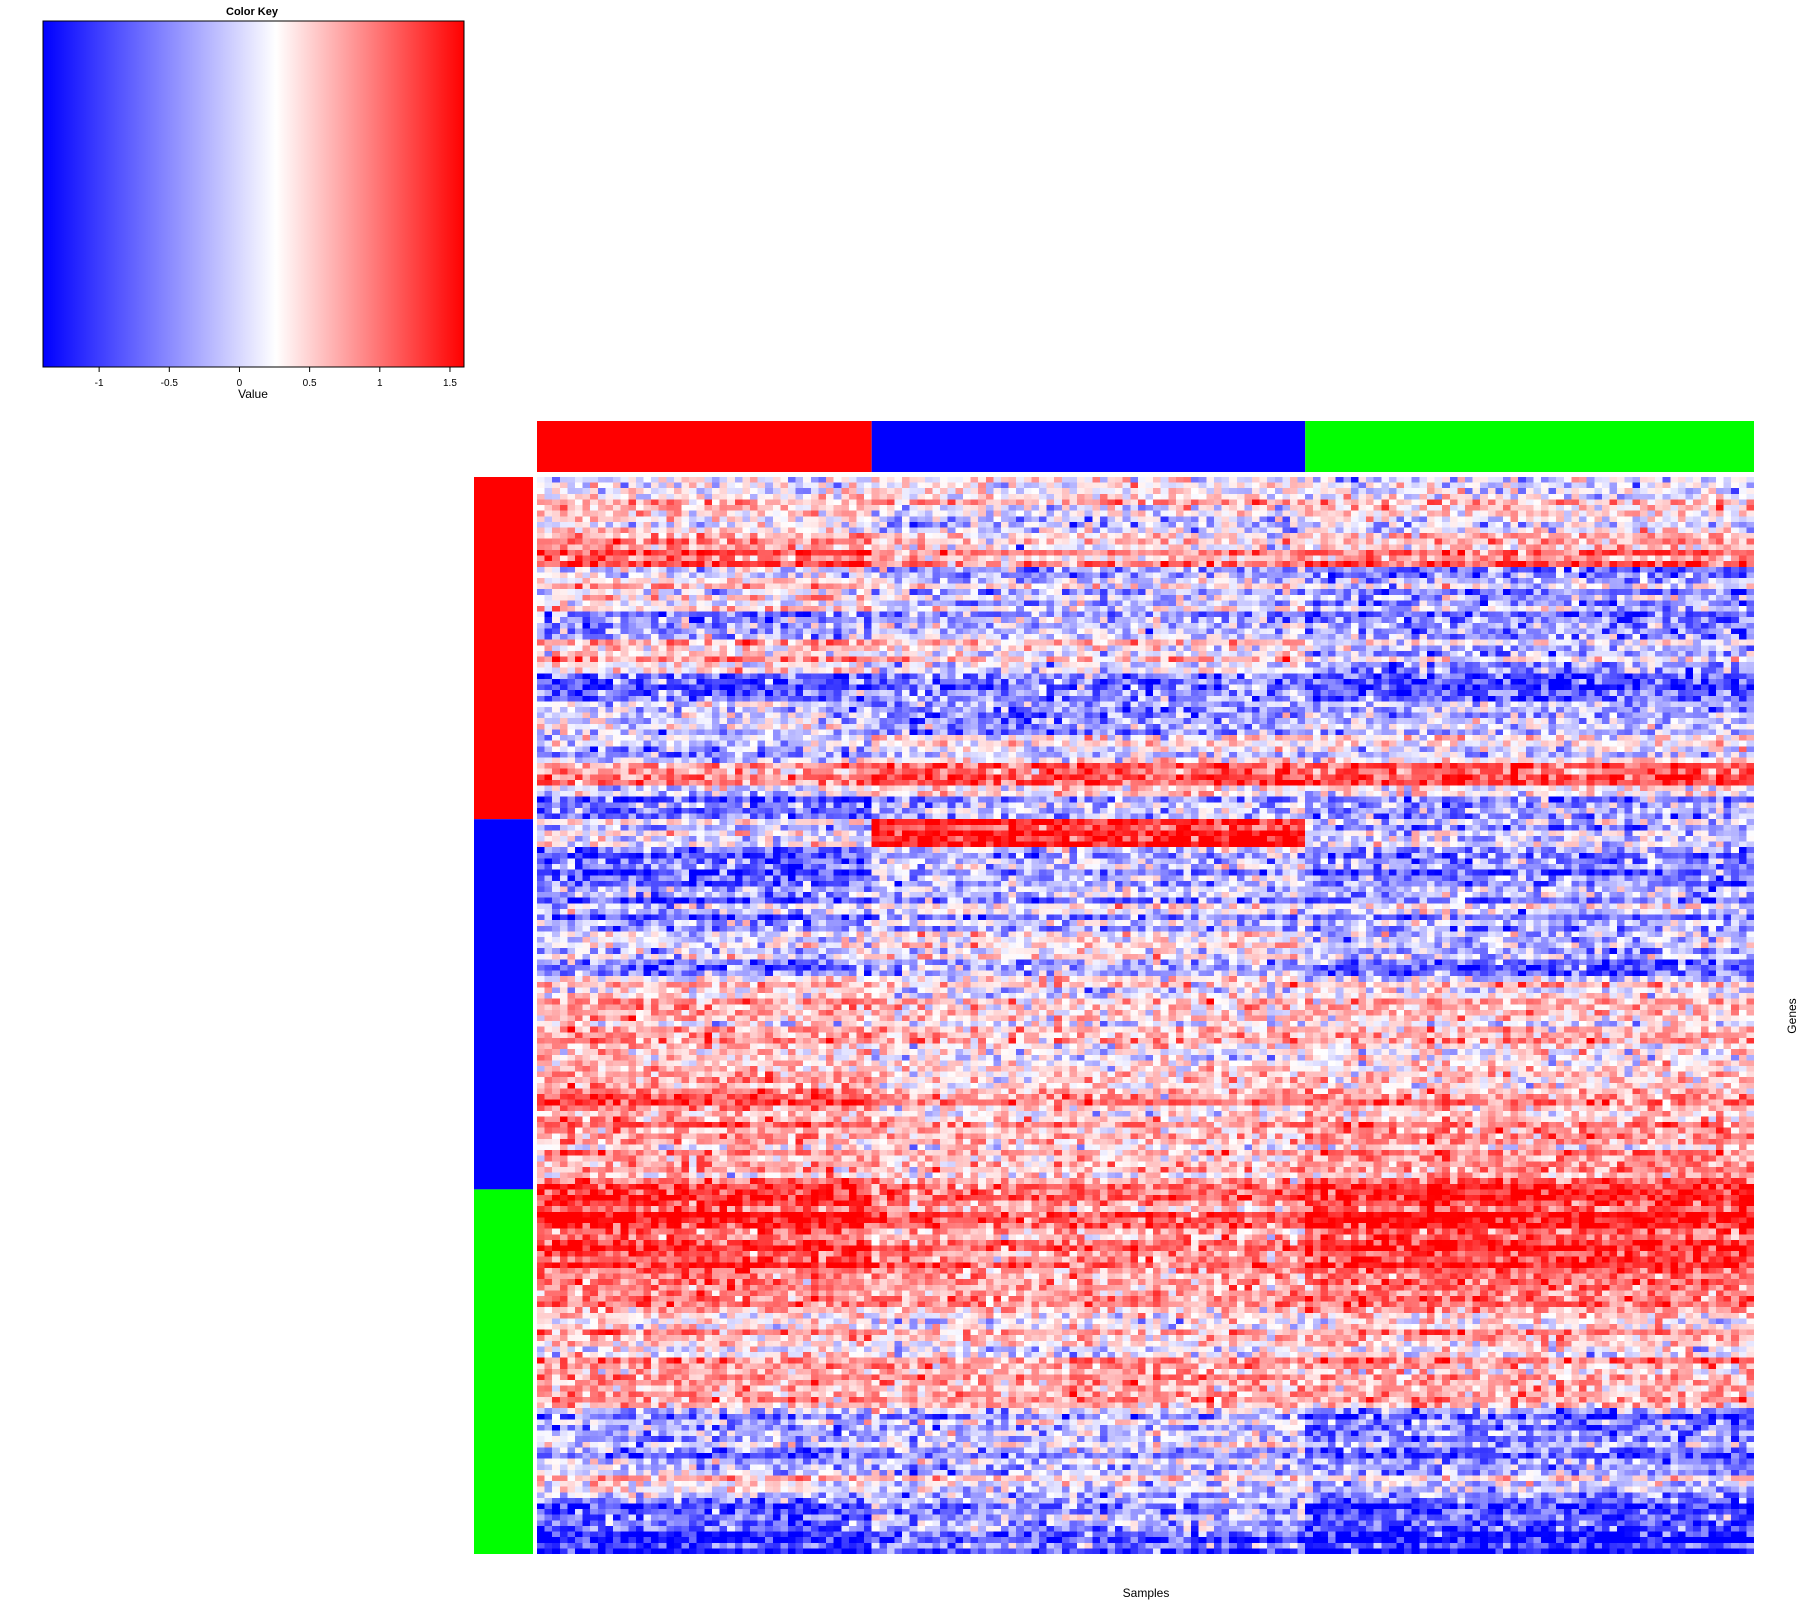 The image size is (1800, 1600). Describe the element at coordinates (1146, 1593) in the screenshot. I see `x-axis-label: Samples` at that location.